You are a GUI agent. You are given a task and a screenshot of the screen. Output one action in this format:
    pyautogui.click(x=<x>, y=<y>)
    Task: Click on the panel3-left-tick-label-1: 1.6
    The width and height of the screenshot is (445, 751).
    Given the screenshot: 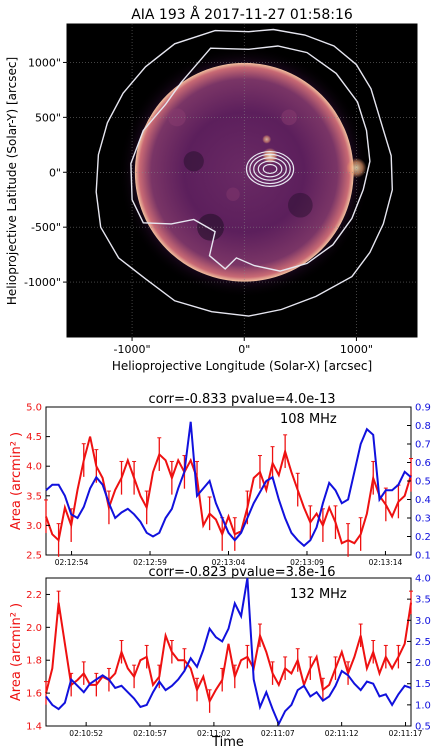 What is the action you would take?
    pyautogui.click(x=34, y=694)
    